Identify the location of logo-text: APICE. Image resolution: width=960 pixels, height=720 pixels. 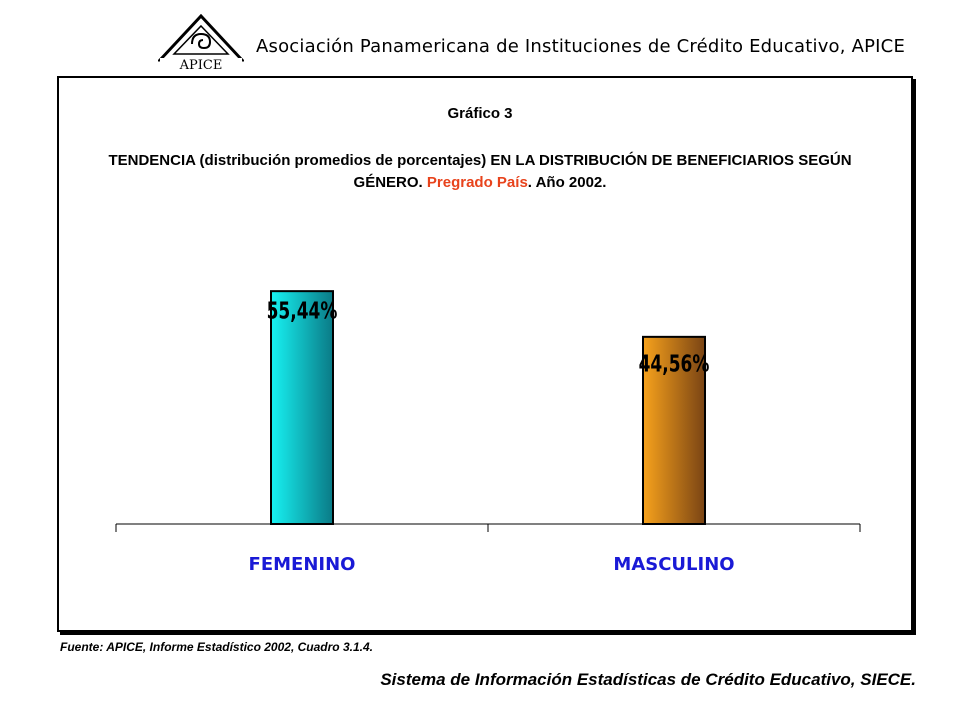
(201, 64).